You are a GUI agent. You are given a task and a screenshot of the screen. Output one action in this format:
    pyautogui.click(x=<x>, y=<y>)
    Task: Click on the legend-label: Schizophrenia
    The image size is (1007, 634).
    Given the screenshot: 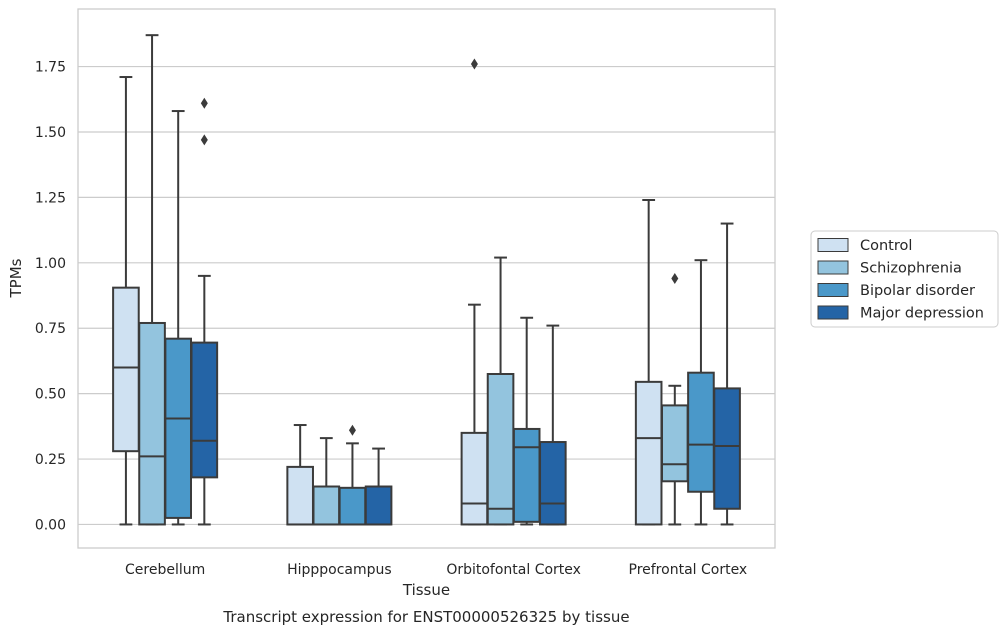 What is the action you would take?
    pyautogui.click(x=911, y=269)
    